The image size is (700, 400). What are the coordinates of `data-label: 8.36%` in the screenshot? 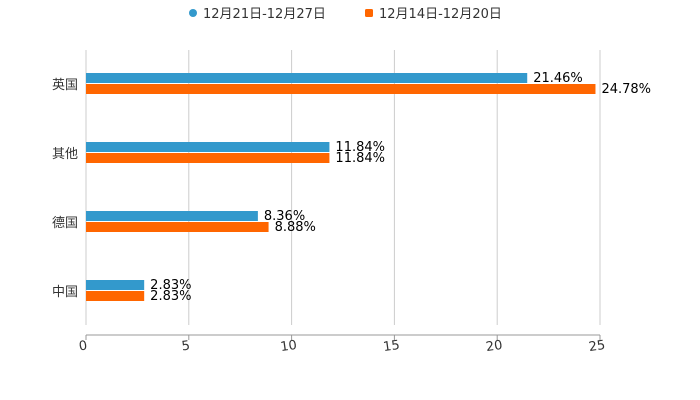 It's located at (284, 216).